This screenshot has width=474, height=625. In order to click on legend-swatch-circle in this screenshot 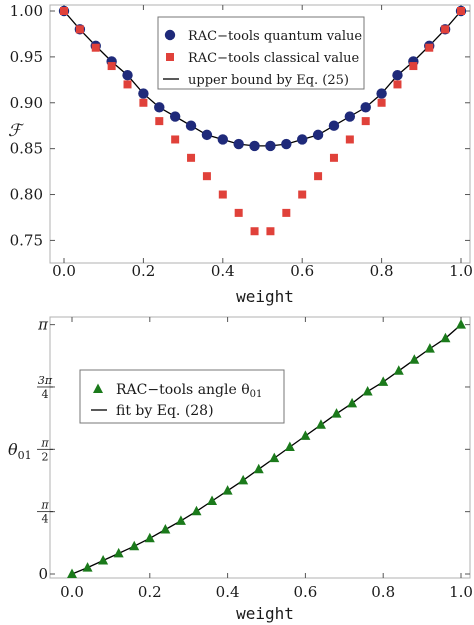, I will do `click(170, 35)`.